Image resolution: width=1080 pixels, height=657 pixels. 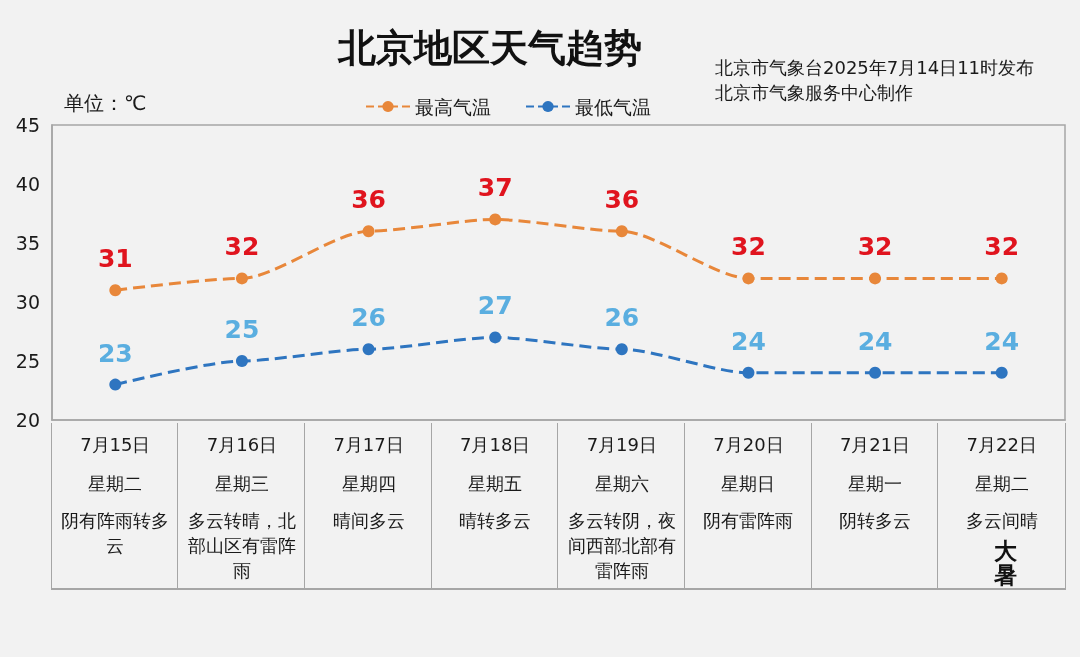 What do you see at coordinates (495, 188) in the screenshot?
I see `data-label: 37` at bounding box center [495, 188].